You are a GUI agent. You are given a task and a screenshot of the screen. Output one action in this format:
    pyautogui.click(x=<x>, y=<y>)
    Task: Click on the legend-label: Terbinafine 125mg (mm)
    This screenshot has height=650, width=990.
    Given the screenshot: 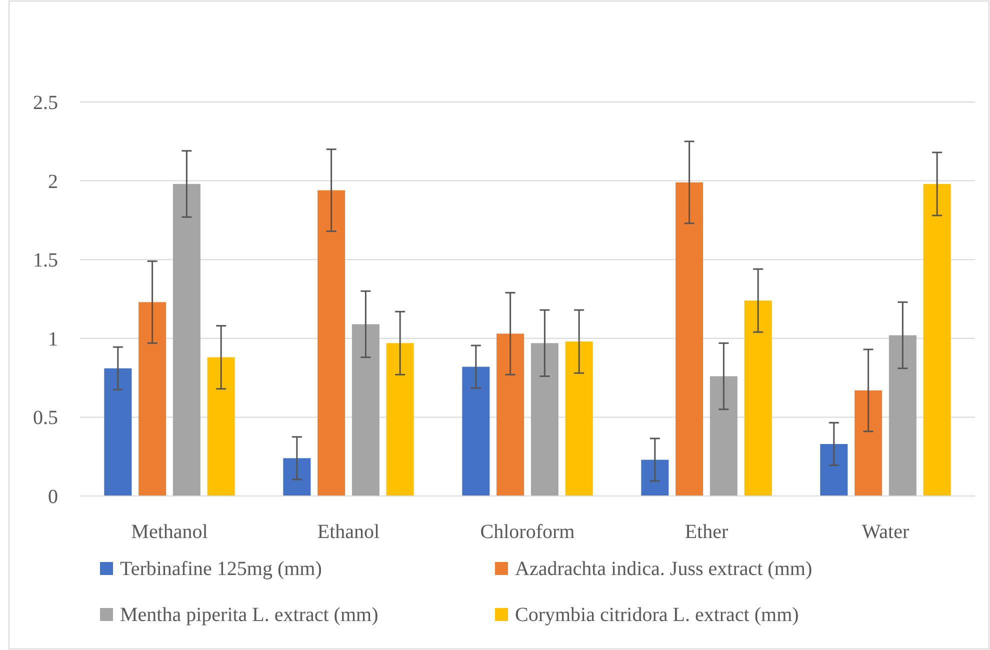 What is the action you would take?
    pyautogui.click(x=221, y=569)
    